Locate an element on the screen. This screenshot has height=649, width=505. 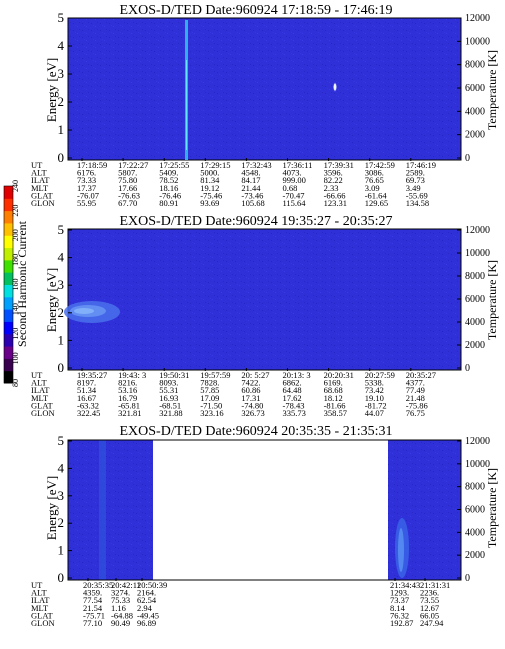
ephemeris-cell: 64.48 is located at coordinates (292, 390).